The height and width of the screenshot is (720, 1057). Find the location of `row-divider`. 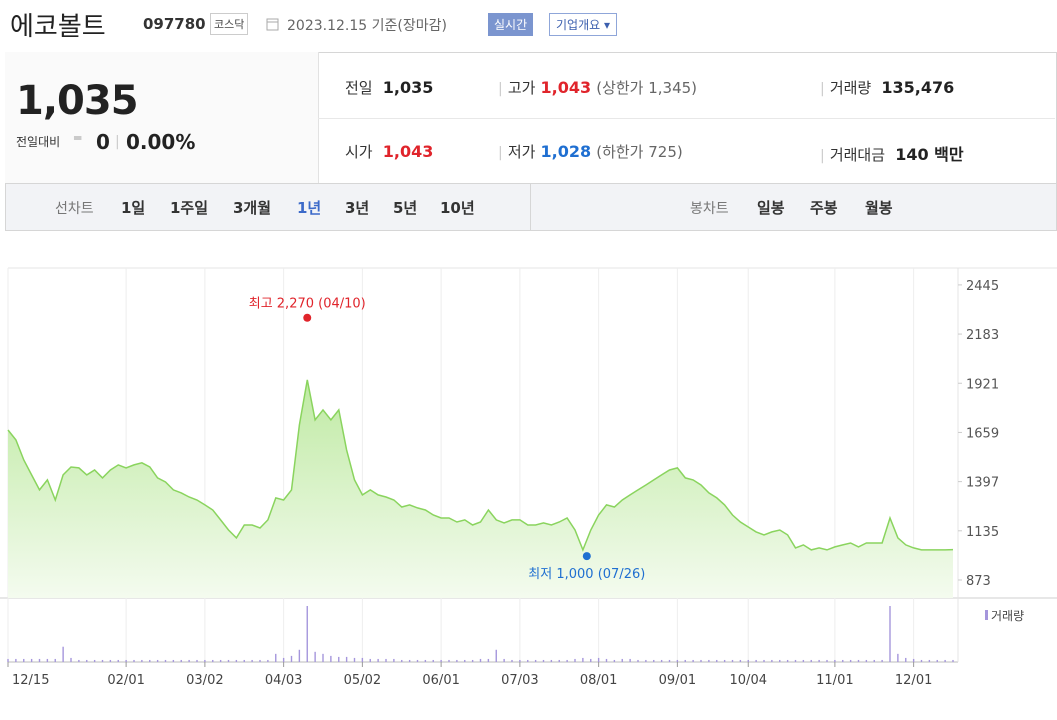

row-divider is located at coordinates (686, 118).